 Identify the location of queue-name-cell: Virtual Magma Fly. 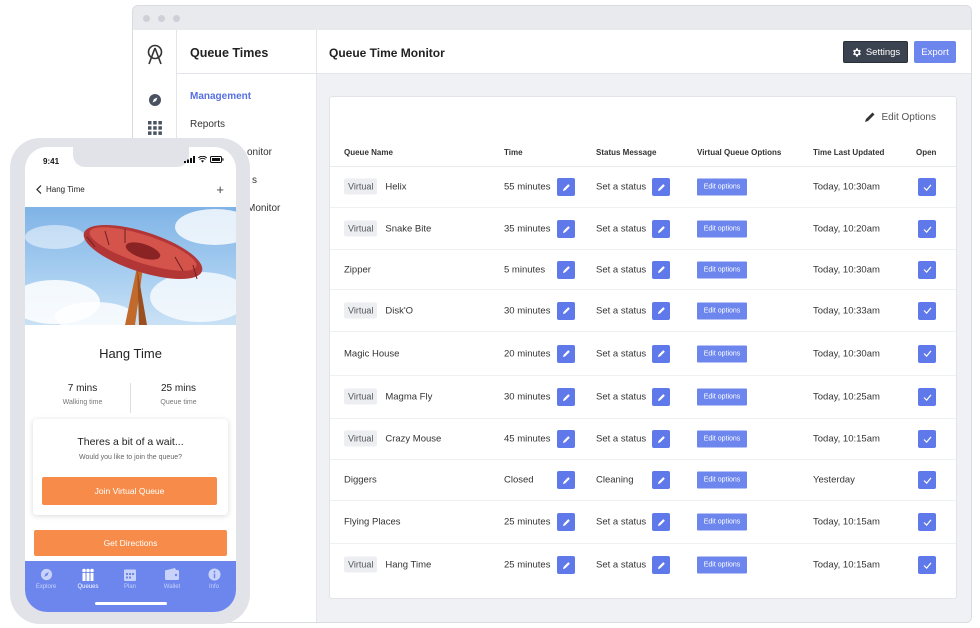
(388, 396).